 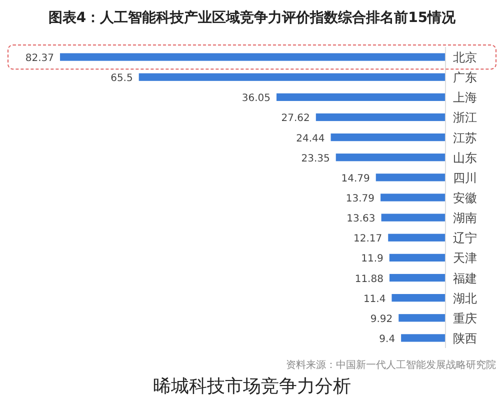 What do you see at coordinates (465, 278) in the screenshot?
I see `y-tick-label: 福建` at bounding box center [465, 278].